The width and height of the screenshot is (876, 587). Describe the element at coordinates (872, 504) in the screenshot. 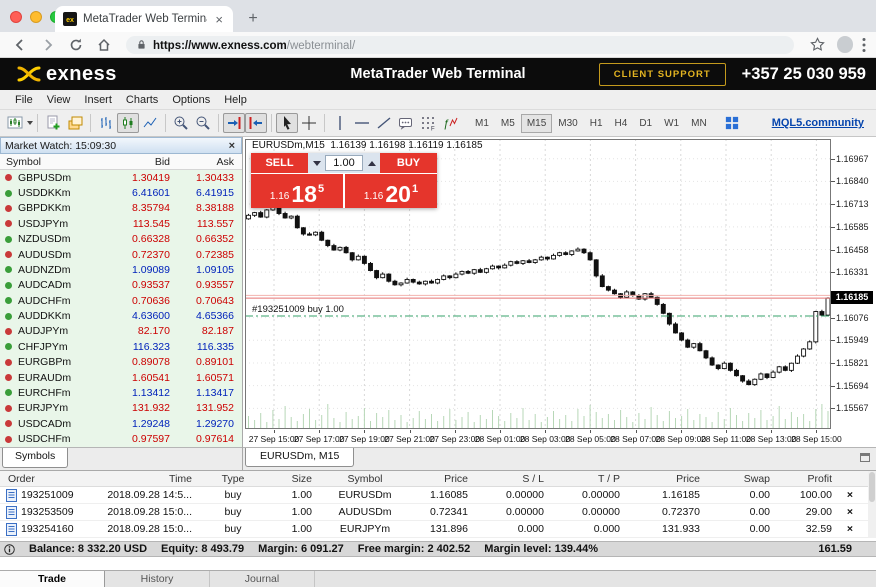

I see `trade-panel-scrollbar` at that location.